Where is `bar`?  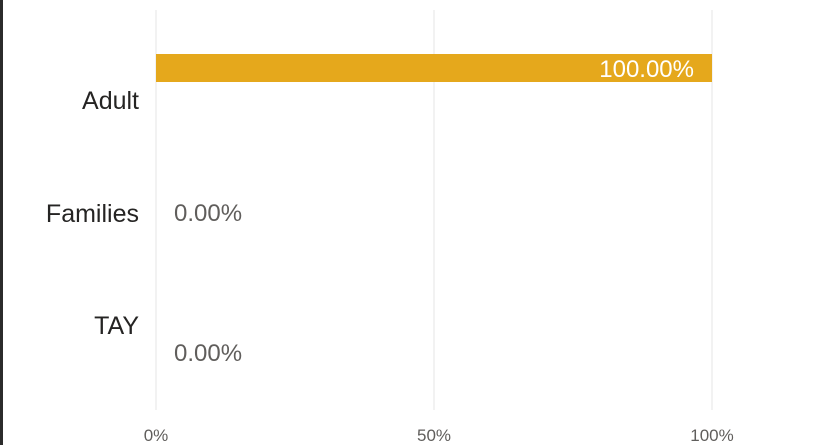
bar is located at coordinates (434, 68).